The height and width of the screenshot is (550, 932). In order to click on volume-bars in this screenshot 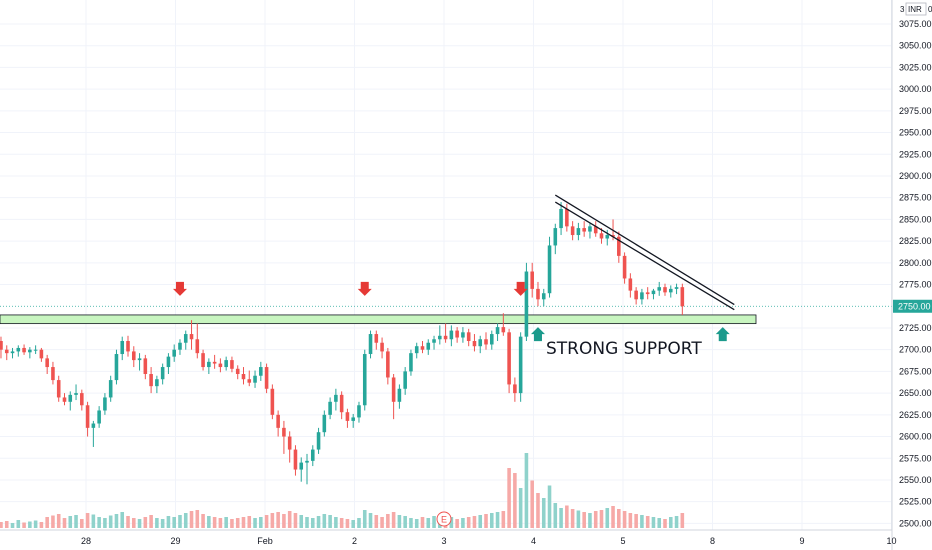, I will do `click(342, 490)`.